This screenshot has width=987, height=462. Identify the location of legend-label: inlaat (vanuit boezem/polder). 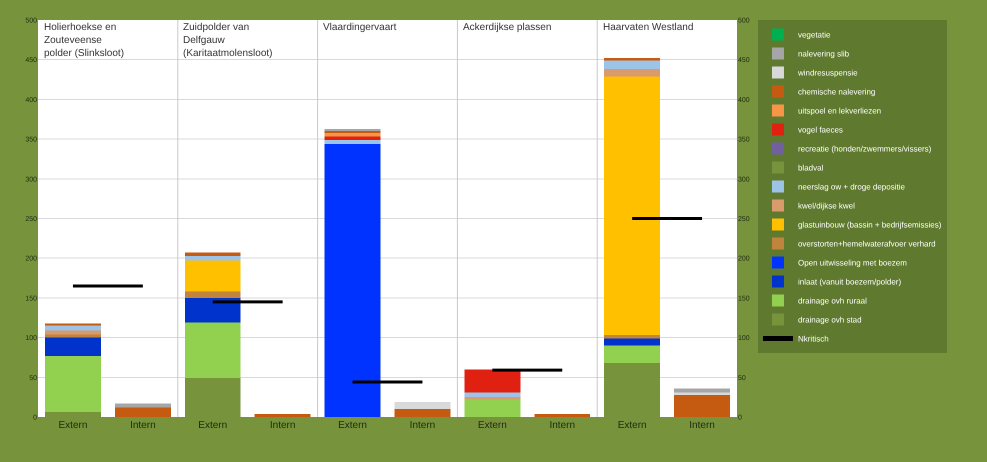
(850, 282).